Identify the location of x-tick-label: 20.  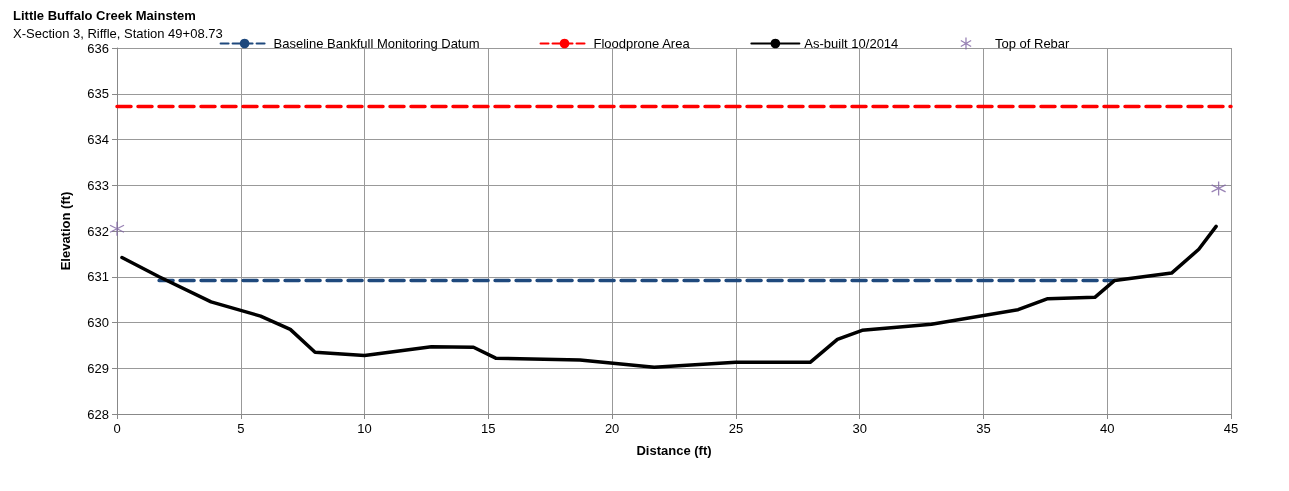
(612, 428).